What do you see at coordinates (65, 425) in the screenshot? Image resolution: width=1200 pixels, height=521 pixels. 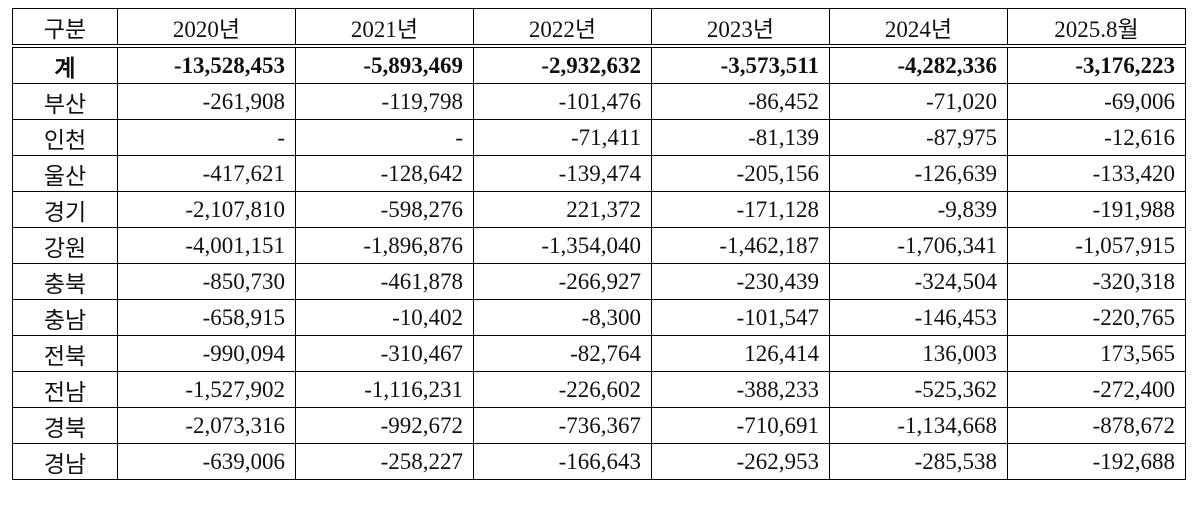 I see `row-label: 경북` at bounding box center [65, 425].